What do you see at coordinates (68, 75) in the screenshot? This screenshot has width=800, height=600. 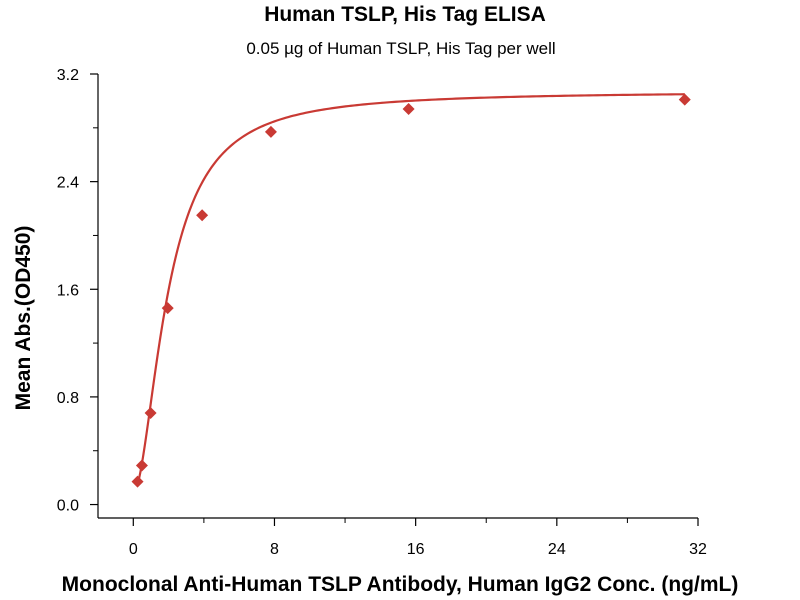 I see `y-tick-label: 3.2` at bounding box center [68, 75].